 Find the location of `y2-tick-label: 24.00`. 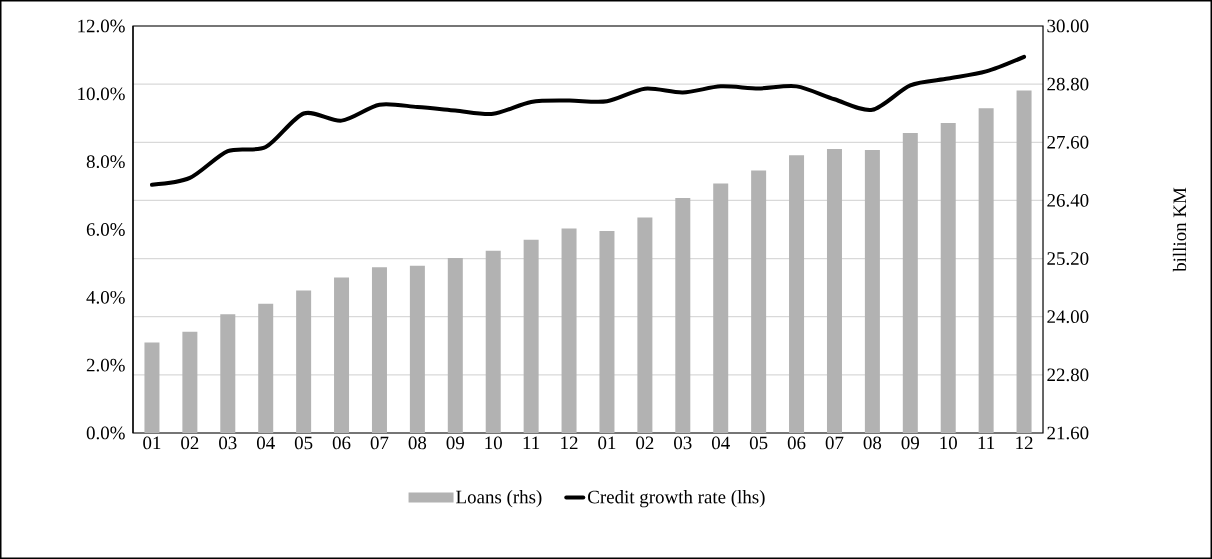

y2-tick-label: 24.00 is located at coordinates (1068, 317).